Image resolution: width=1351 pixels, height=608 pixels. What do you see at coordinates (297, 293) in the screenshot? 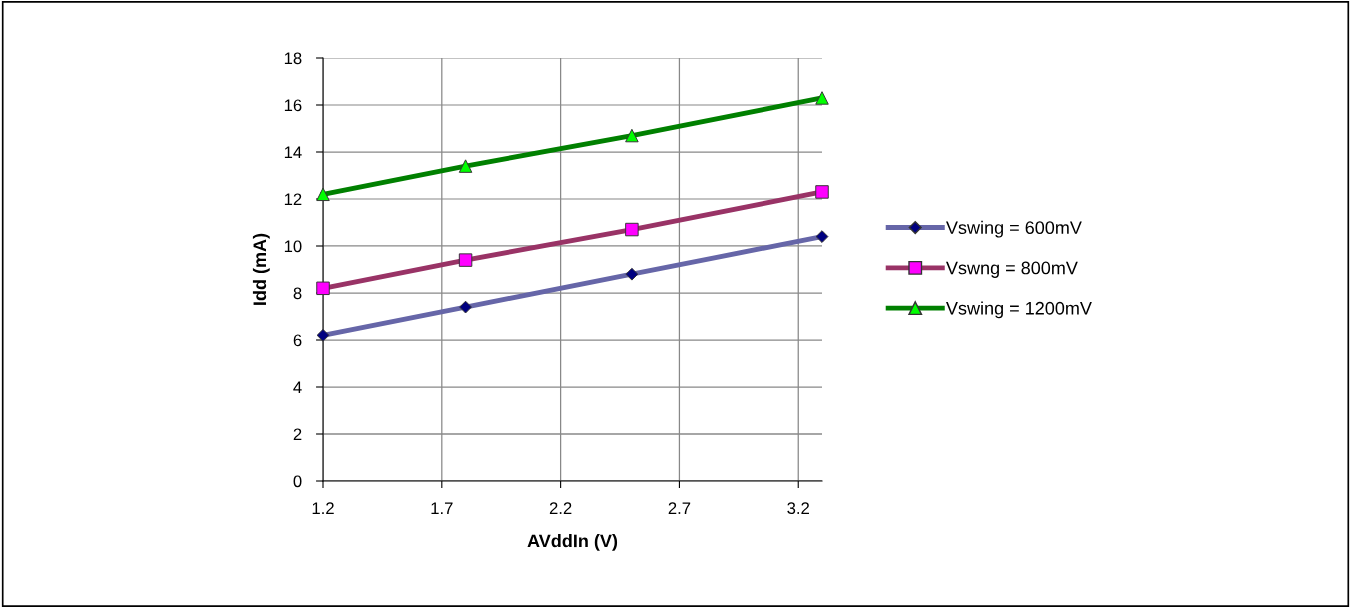
I see `y-tick-label: 8` at bounding box center [297, 293].